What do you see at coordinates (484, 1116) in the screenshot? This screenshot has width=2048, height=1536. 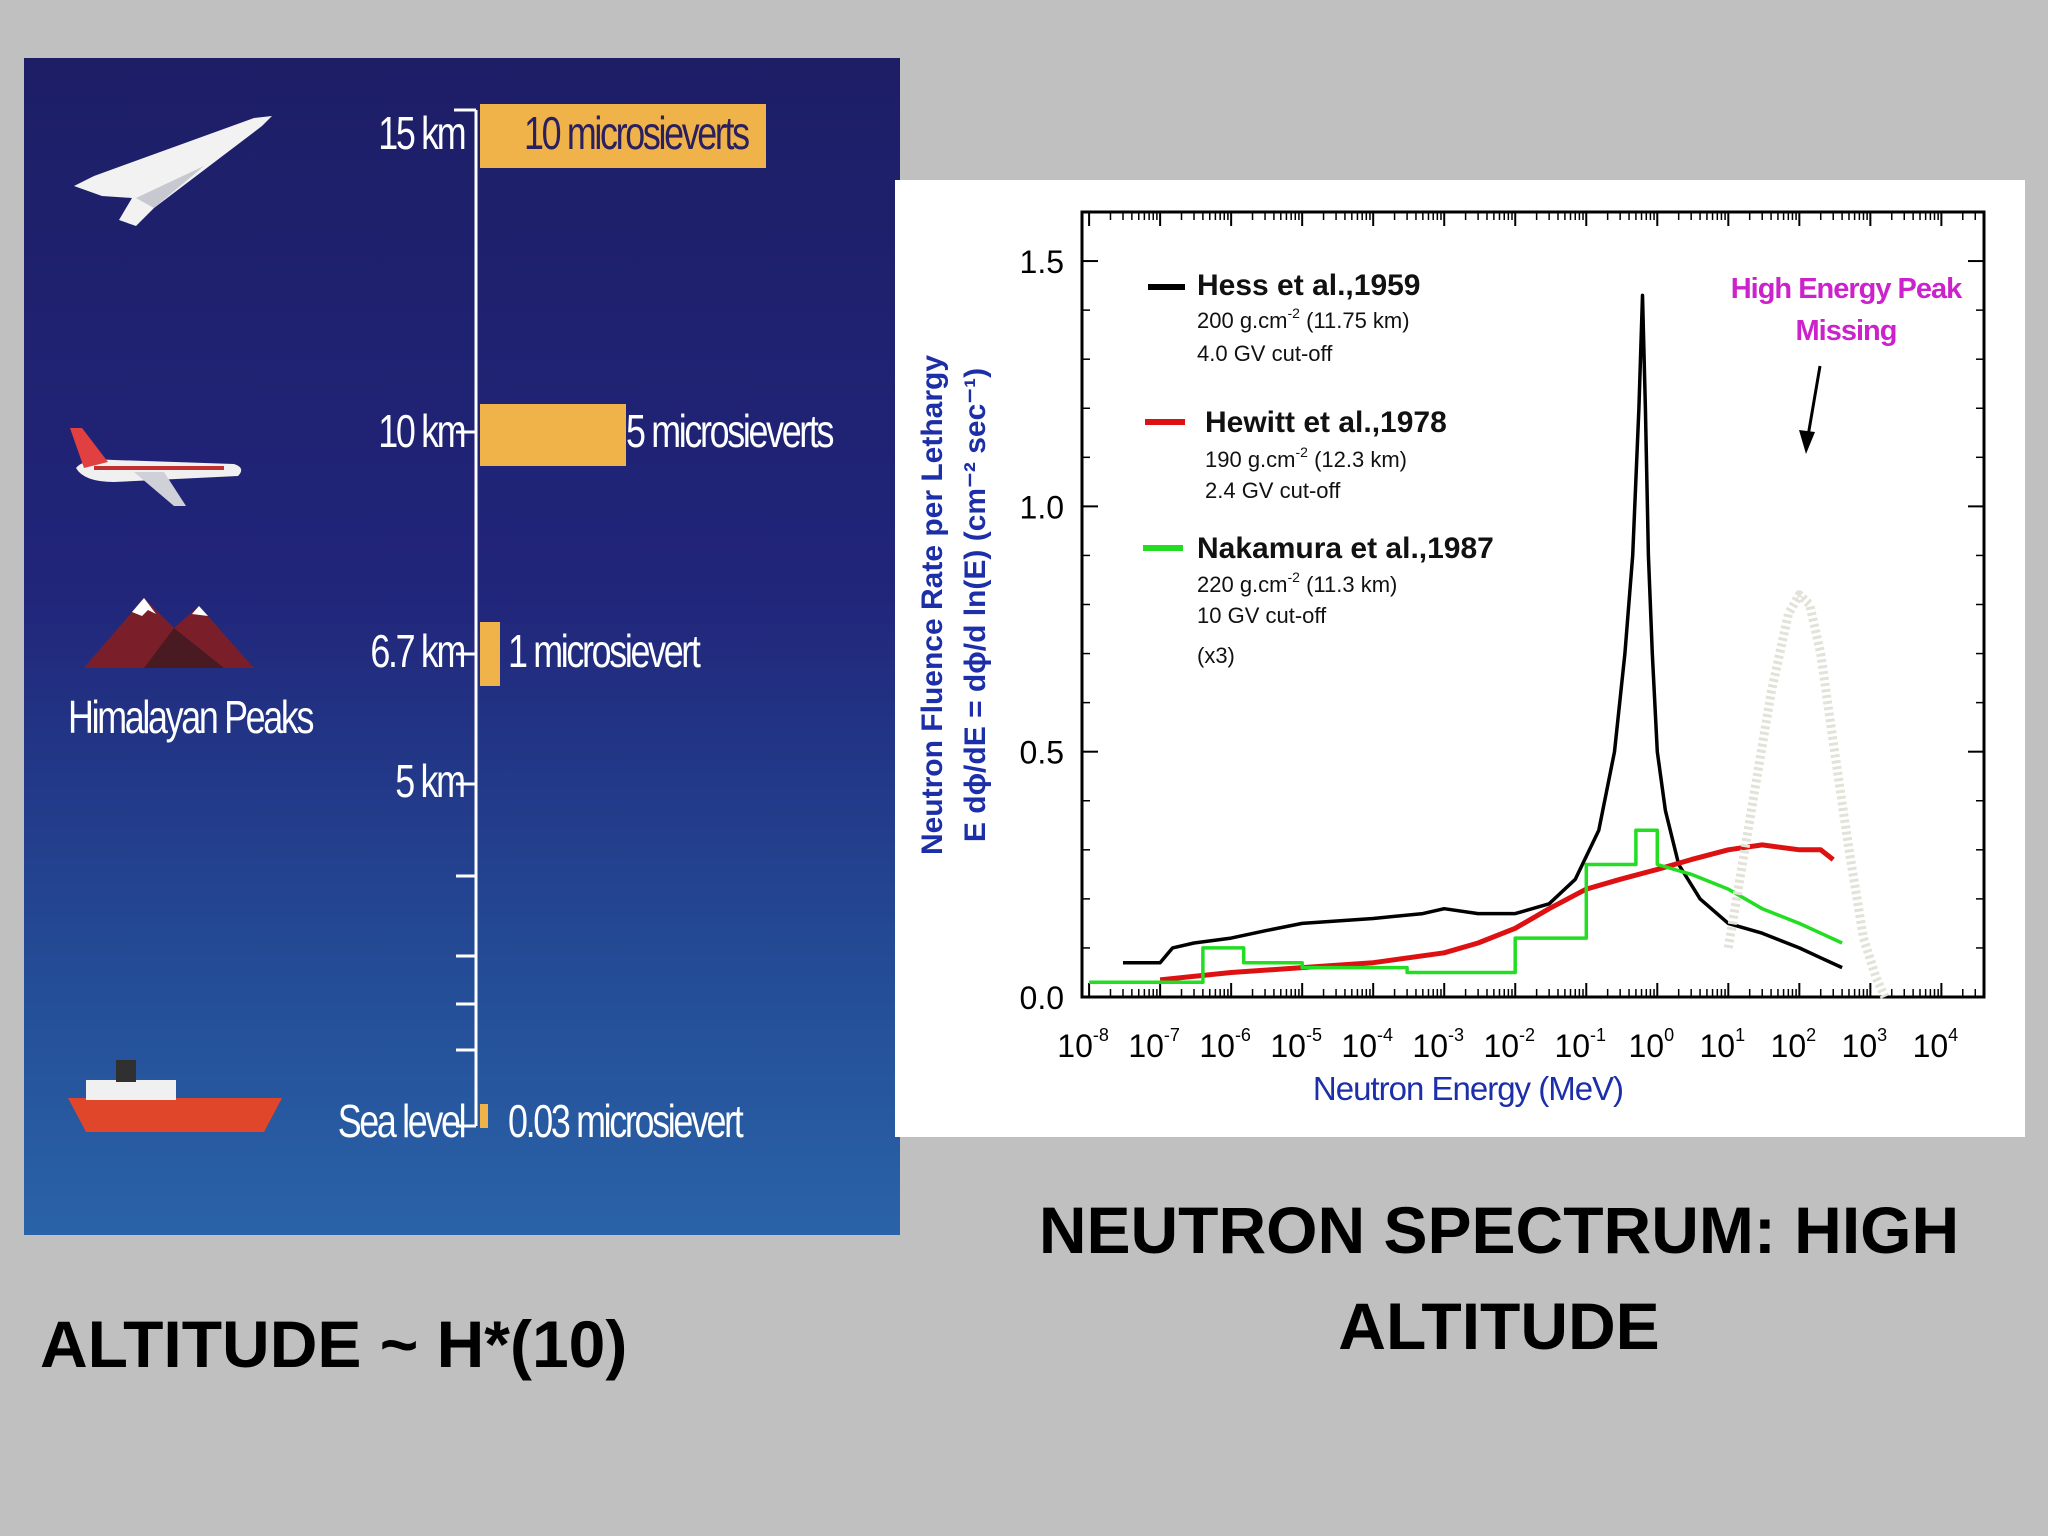 I see `dose-bar-sea-level` at bounding box center [484, 1116].